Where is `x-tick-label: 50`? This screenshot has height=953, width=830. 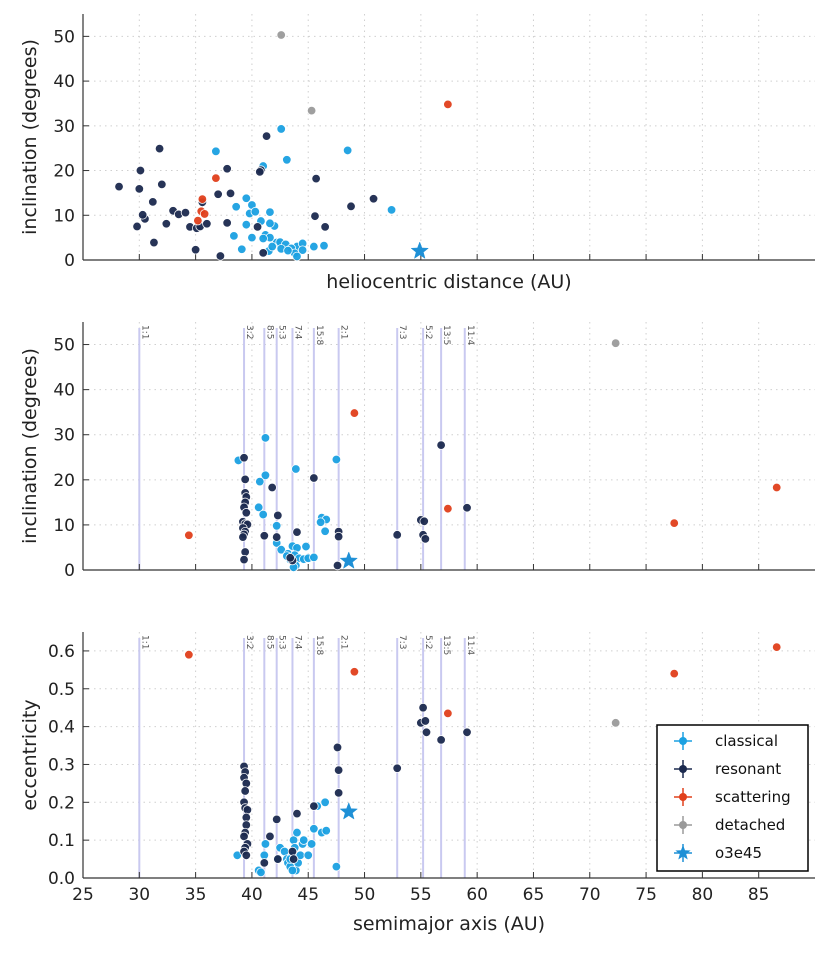 x-tick-label: 50 is located at coordinates (365, 895).